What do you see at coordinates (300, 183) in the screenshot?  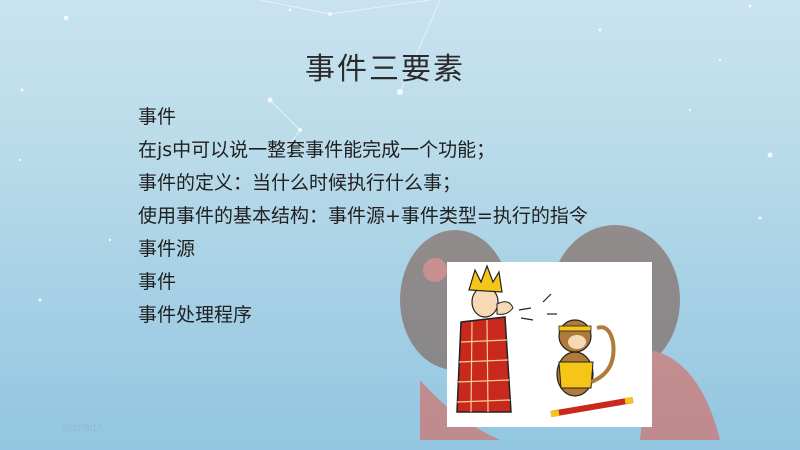 I see `bullet-item: 事件的定义：当什么时候执行什么事；` at bounding box center [300, 183].